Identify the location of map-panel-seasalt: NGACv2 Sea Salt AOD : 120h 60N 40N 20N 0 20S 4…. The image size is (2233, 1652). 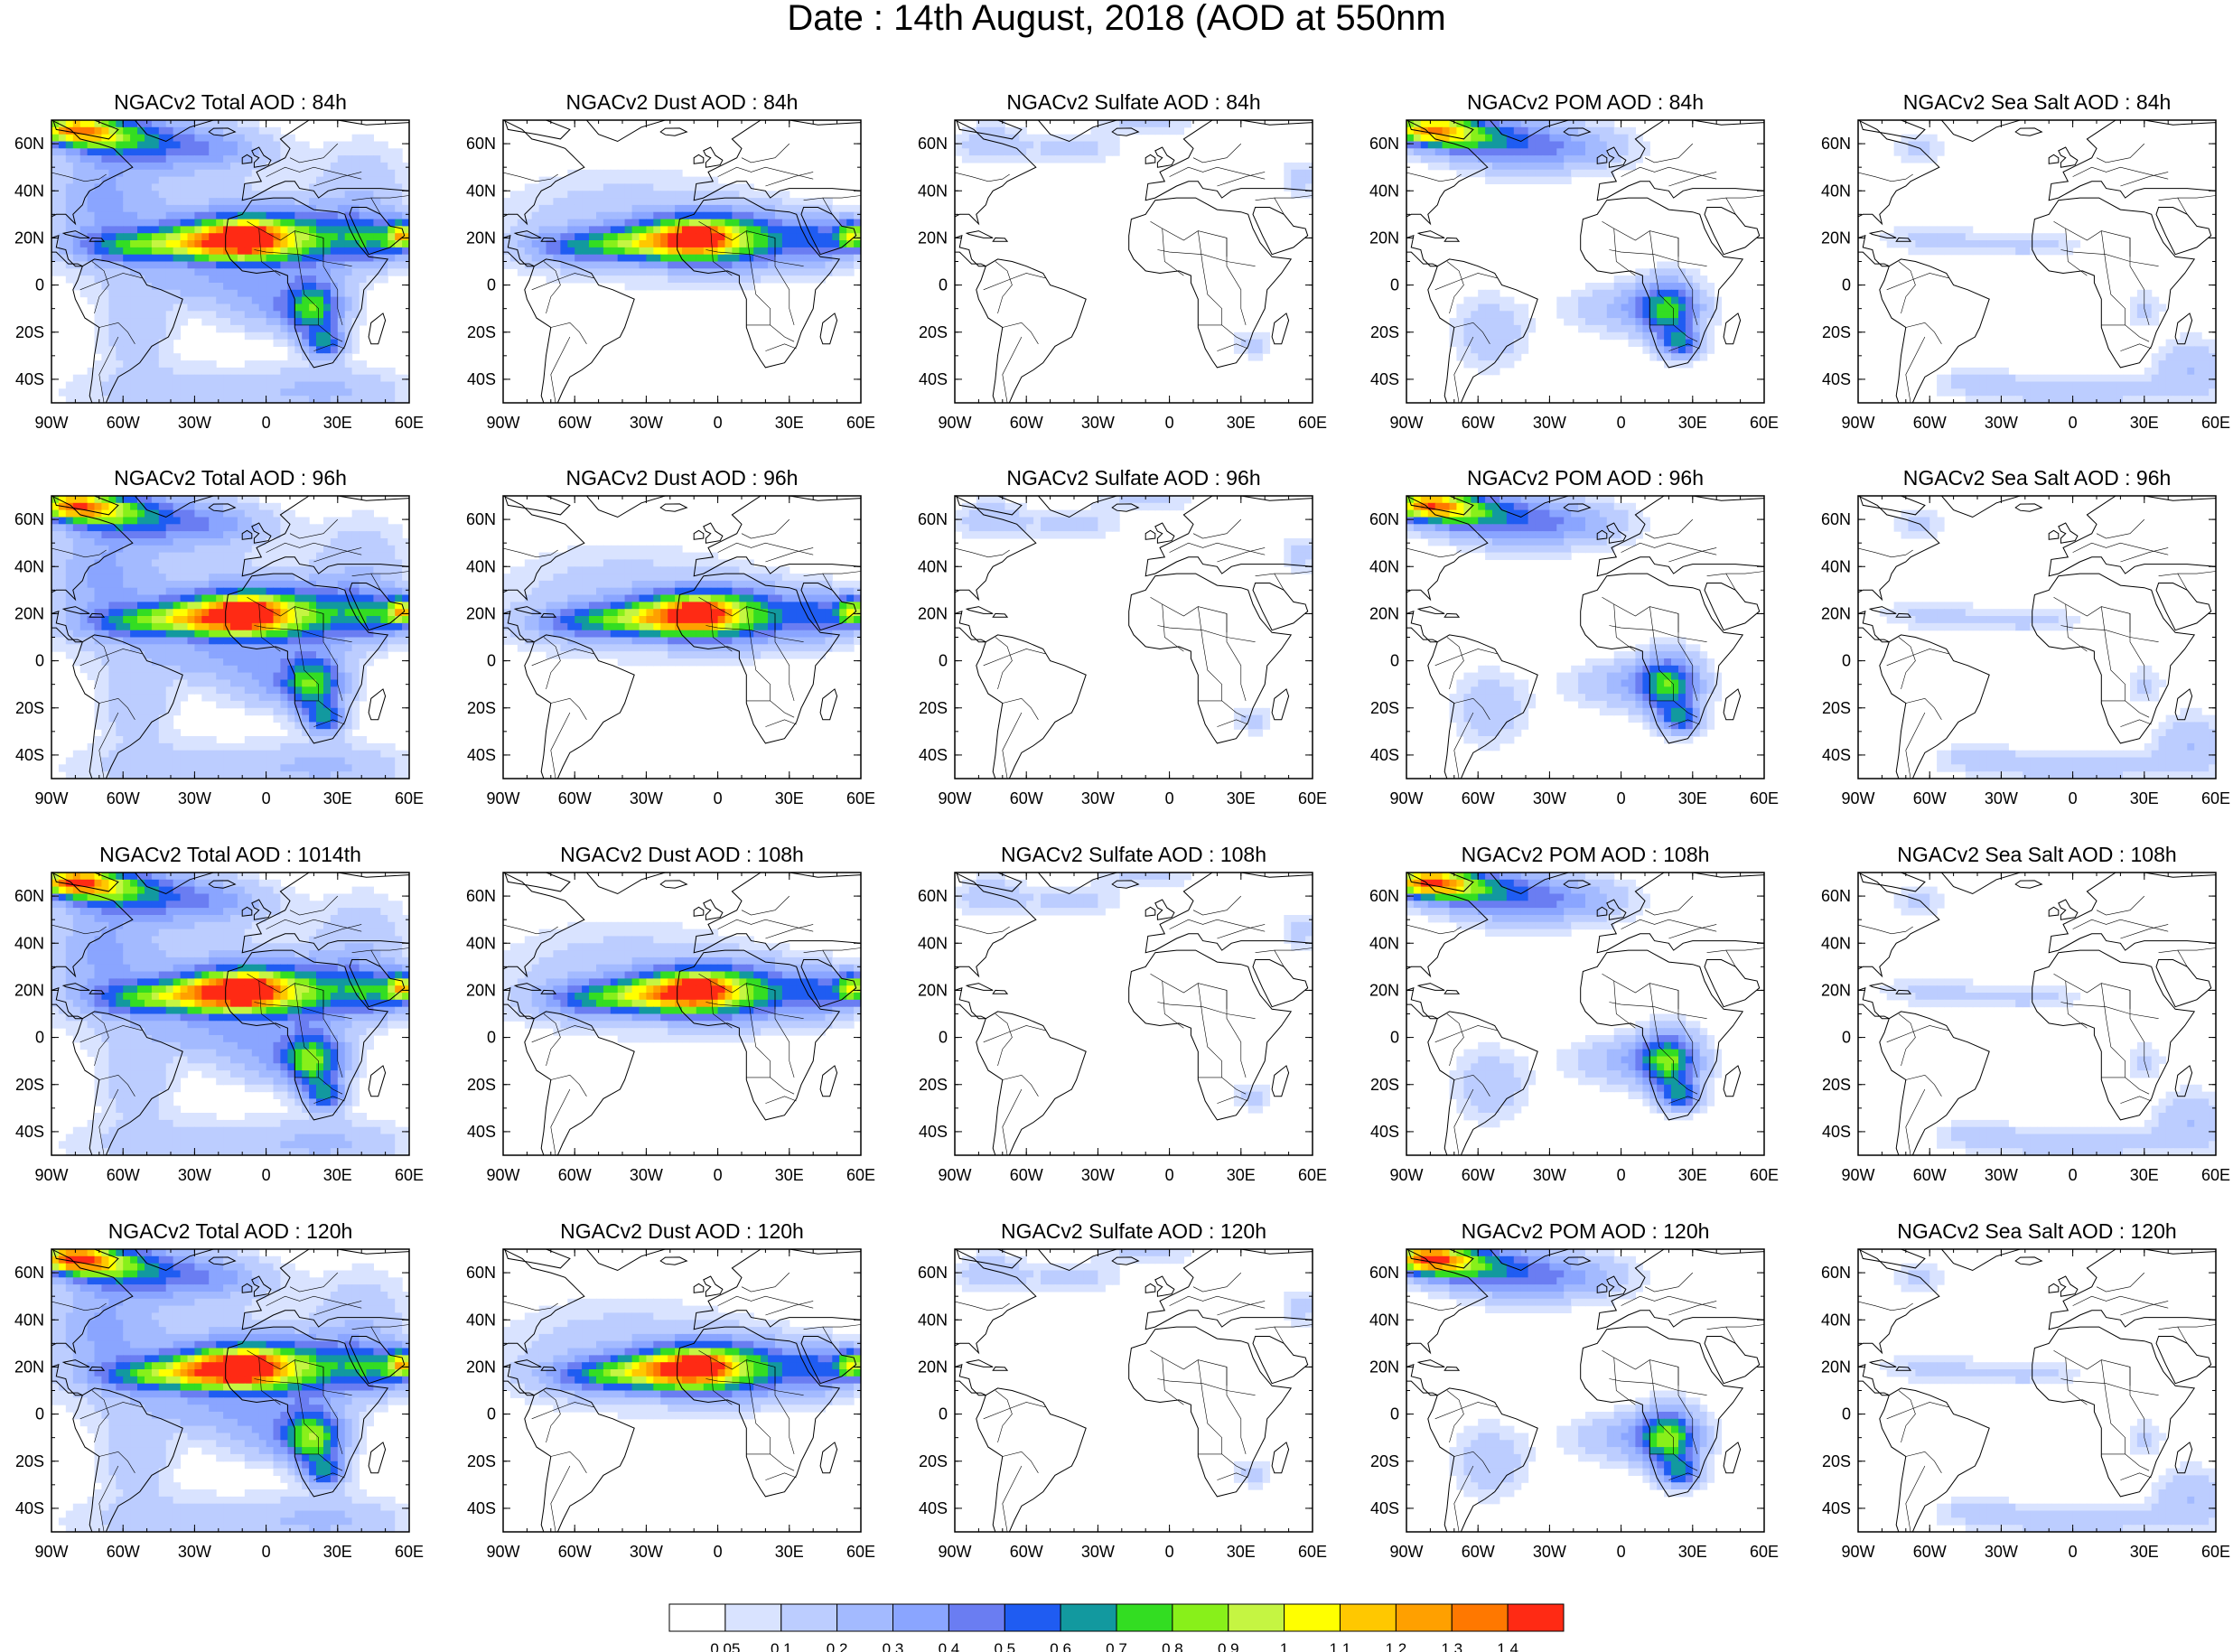
(2025, 1390).